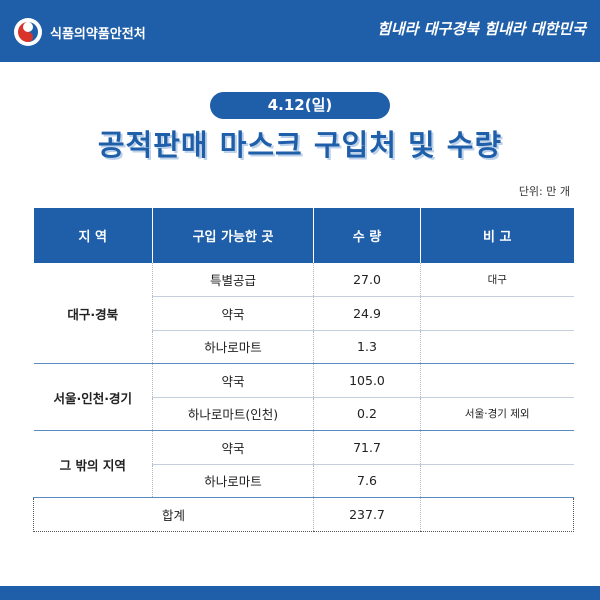  Describe the element at coordinates (93, 235) in the screenshot. I see `header-region: 지 역` at that location.